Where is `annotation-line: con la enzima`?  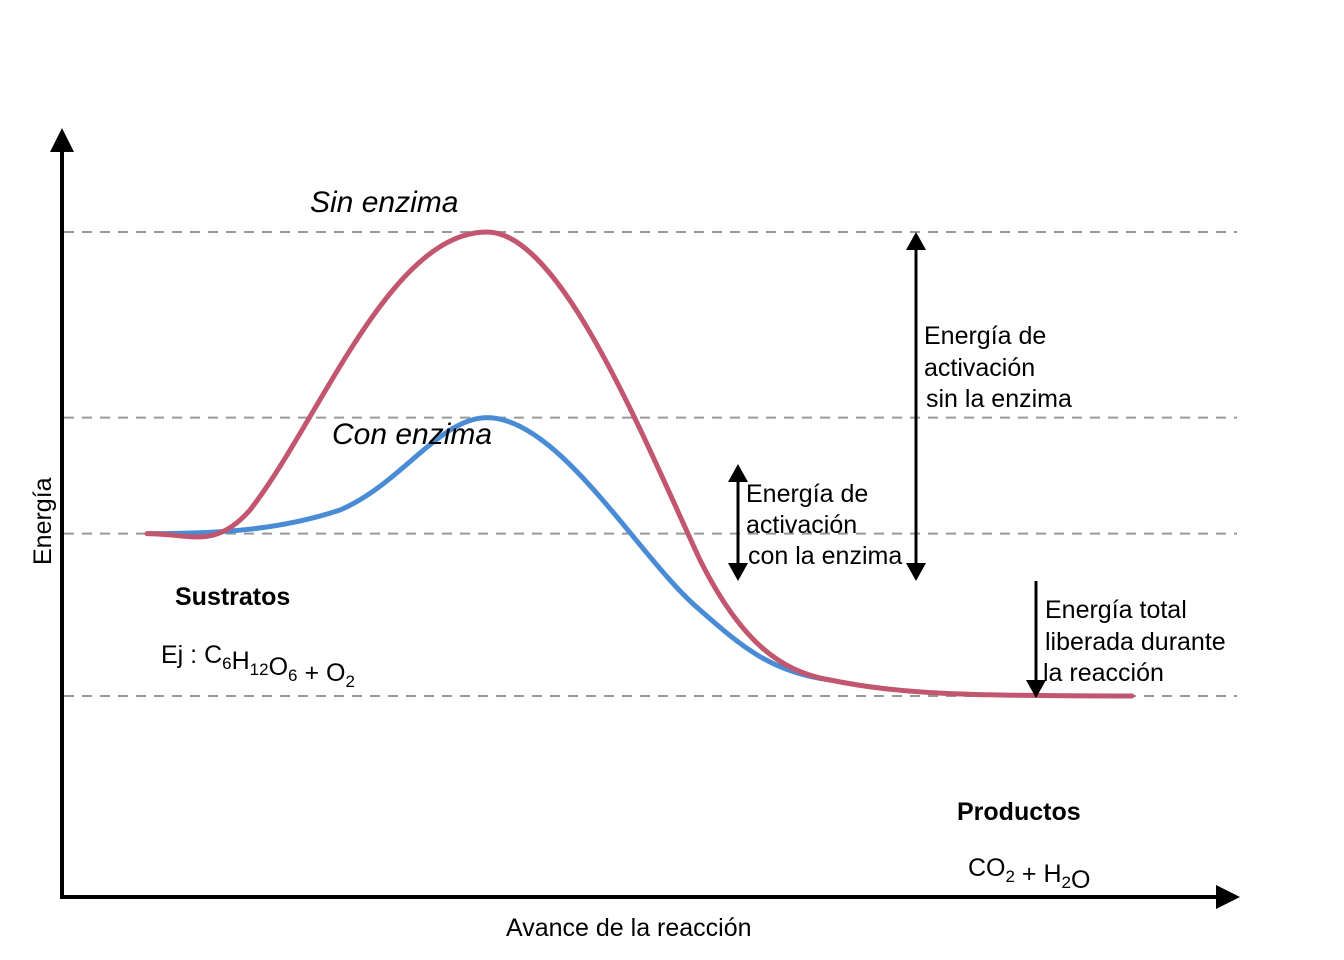 annotation-line: con la enzima is located at coordinates (825, 556).